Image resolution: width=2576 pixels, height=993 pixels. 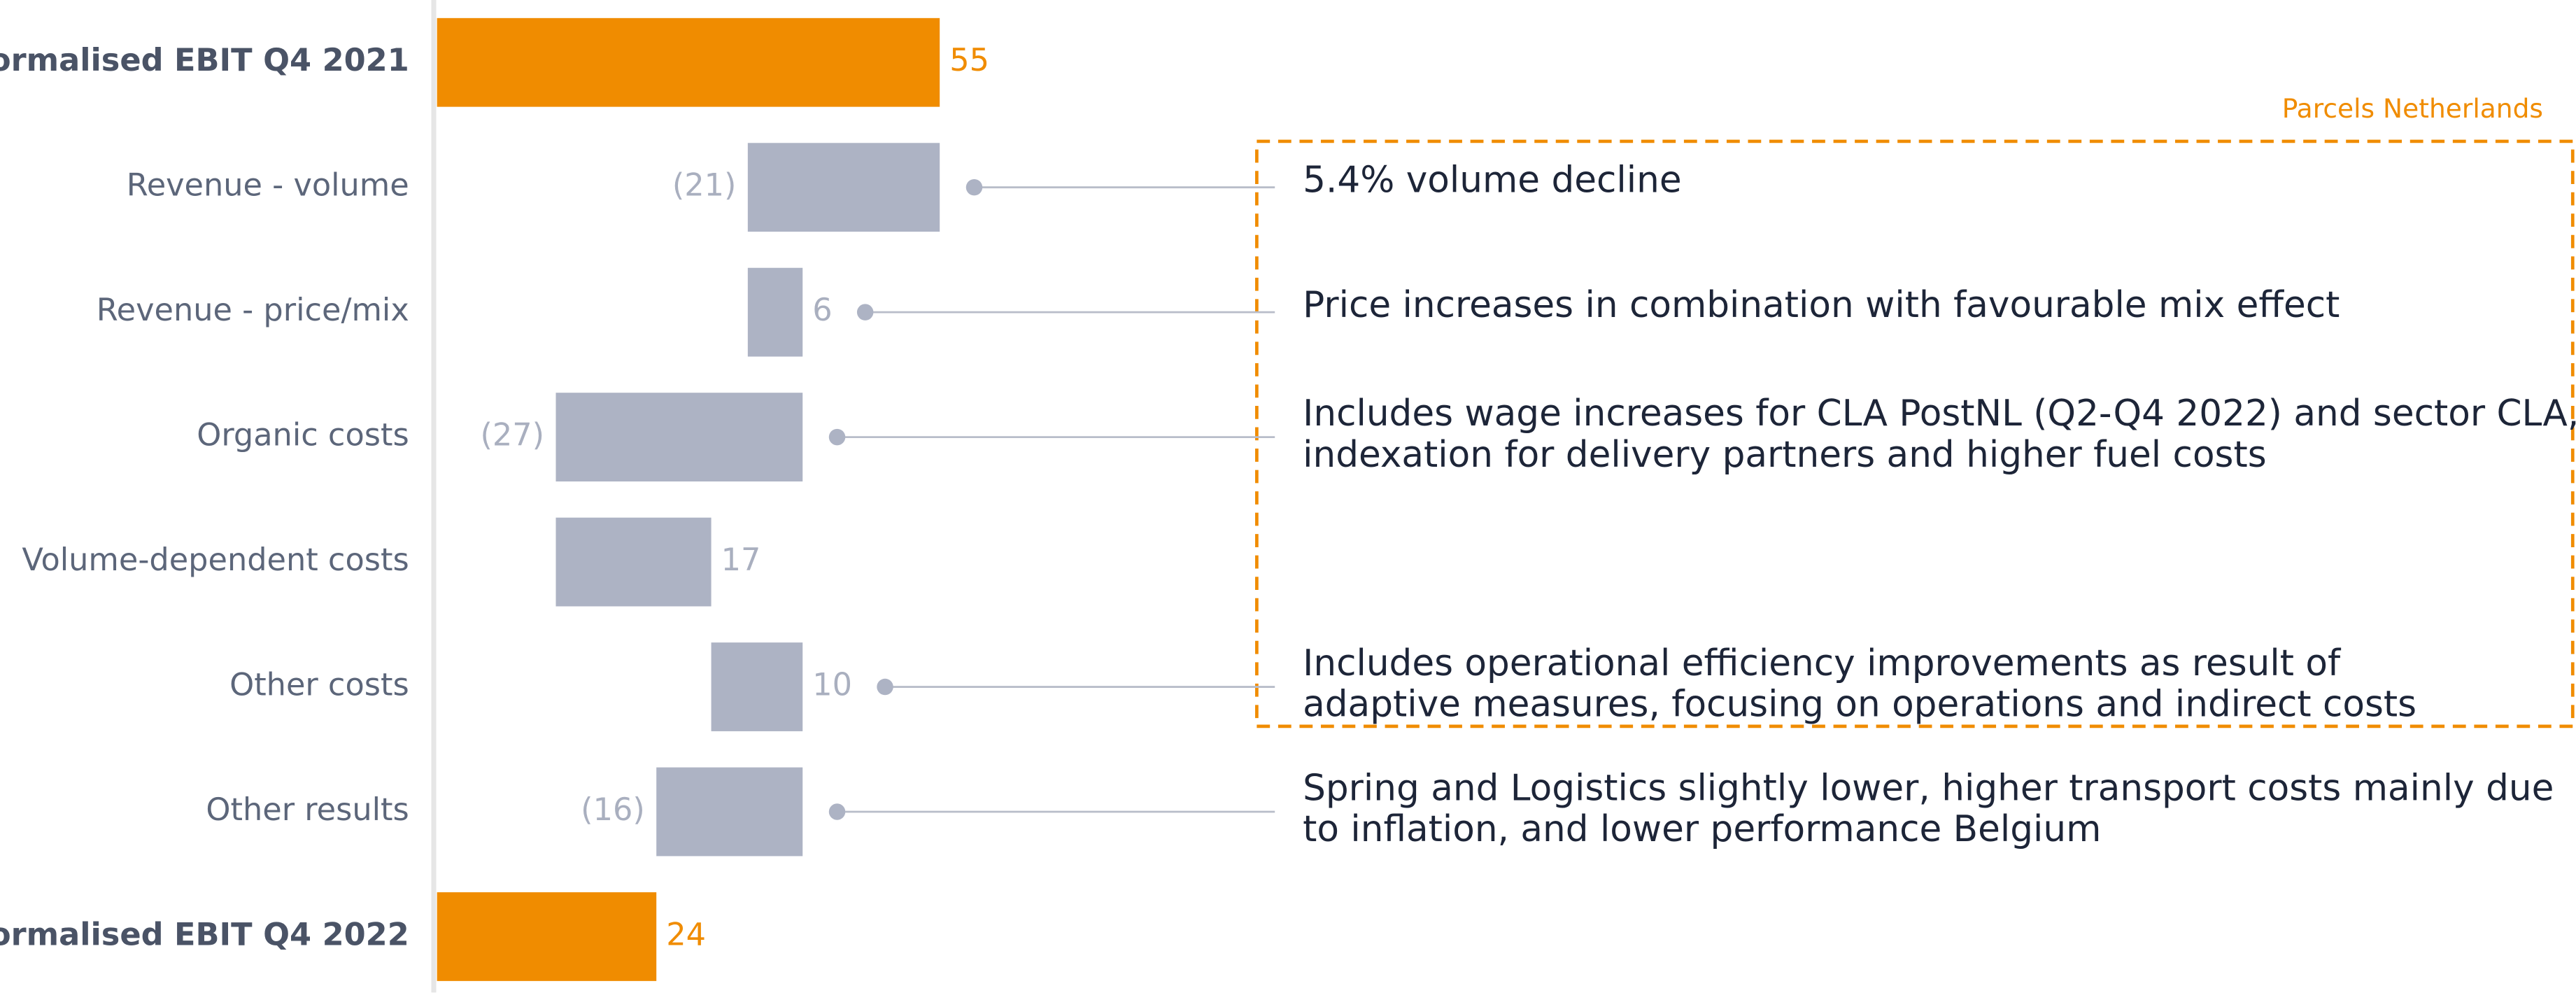 What do you see at coordinates (307, 809) in the screenshot?
I see `category-label: Other results` at bounding box center [307, 809].